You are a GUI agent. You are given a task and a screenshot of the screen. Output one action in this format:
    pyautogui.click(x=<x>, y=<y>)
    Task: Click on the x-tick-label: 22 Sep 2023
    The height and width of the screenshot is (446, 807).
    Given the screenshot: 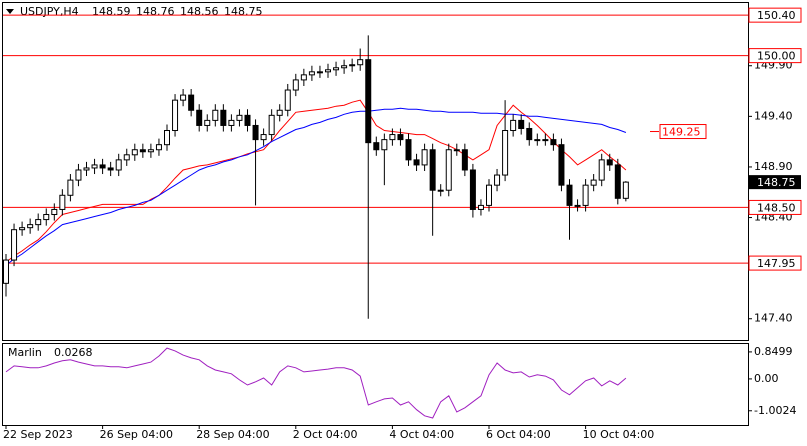 What is the action you would take?
    pyautogui.click(x=38, y=434)
    